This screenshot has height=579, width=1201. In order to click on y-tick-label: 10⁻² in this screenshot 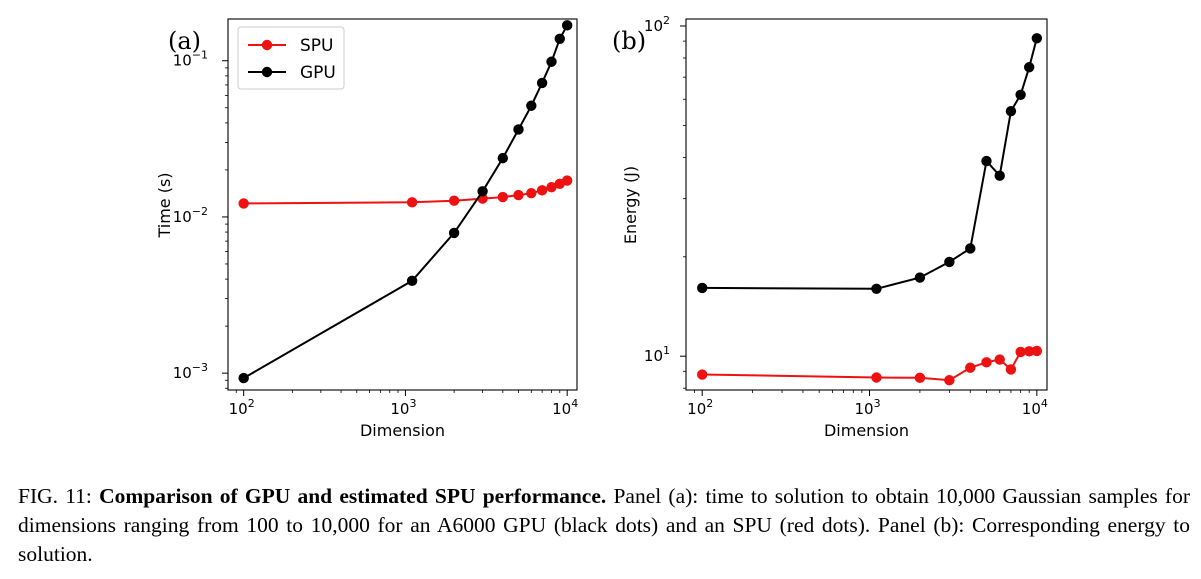, I will do `click(190, 215)`.